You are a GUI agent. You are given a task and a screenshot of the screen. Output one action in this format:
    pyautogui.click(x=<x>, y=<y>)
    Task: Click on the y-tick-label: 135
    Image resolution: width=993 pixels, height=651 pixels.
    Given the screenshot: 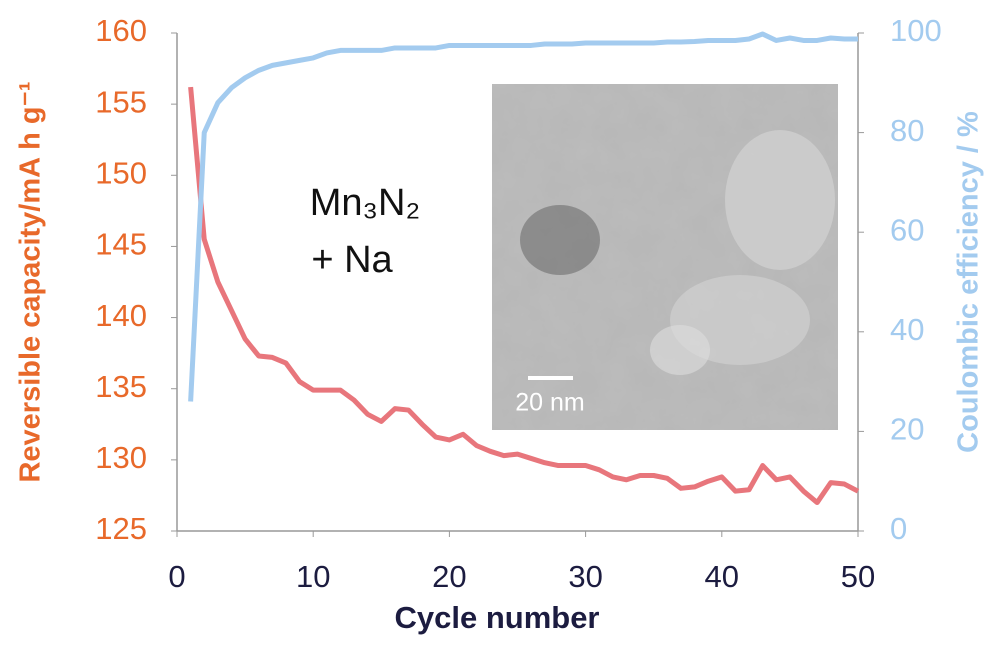 What is the action you would take?
    pyautogui.click(x=121, y=386)
    